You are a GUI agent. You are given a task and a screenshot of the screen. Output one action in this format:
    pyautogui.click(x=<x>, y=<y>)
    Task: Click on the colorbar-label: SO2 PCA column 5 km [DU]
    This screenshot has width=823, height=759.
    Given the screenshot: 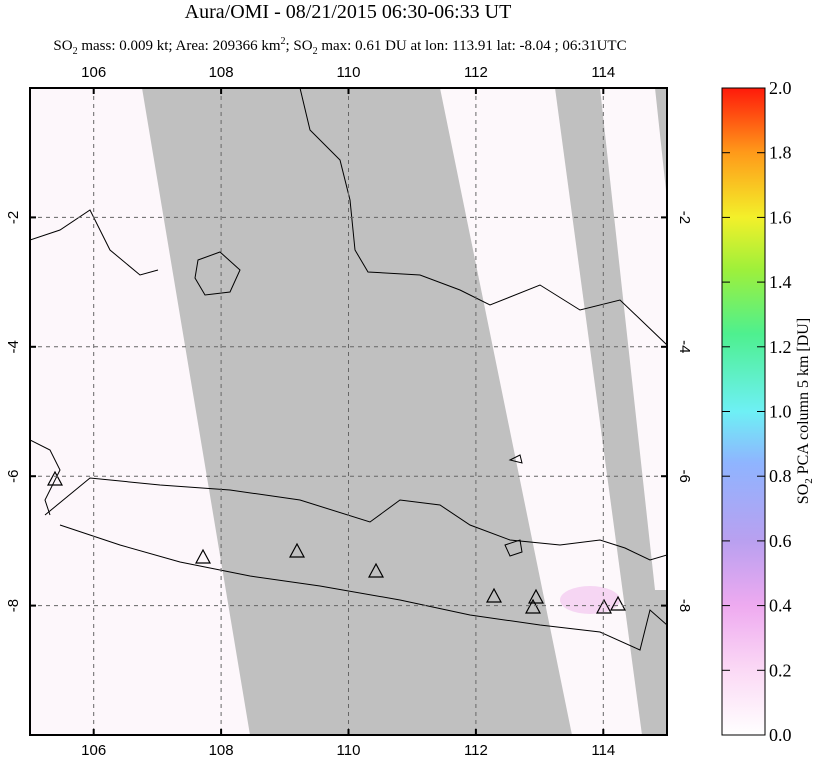 What is the action you would take?
    pyautogui.click(x=805, y=411)
    